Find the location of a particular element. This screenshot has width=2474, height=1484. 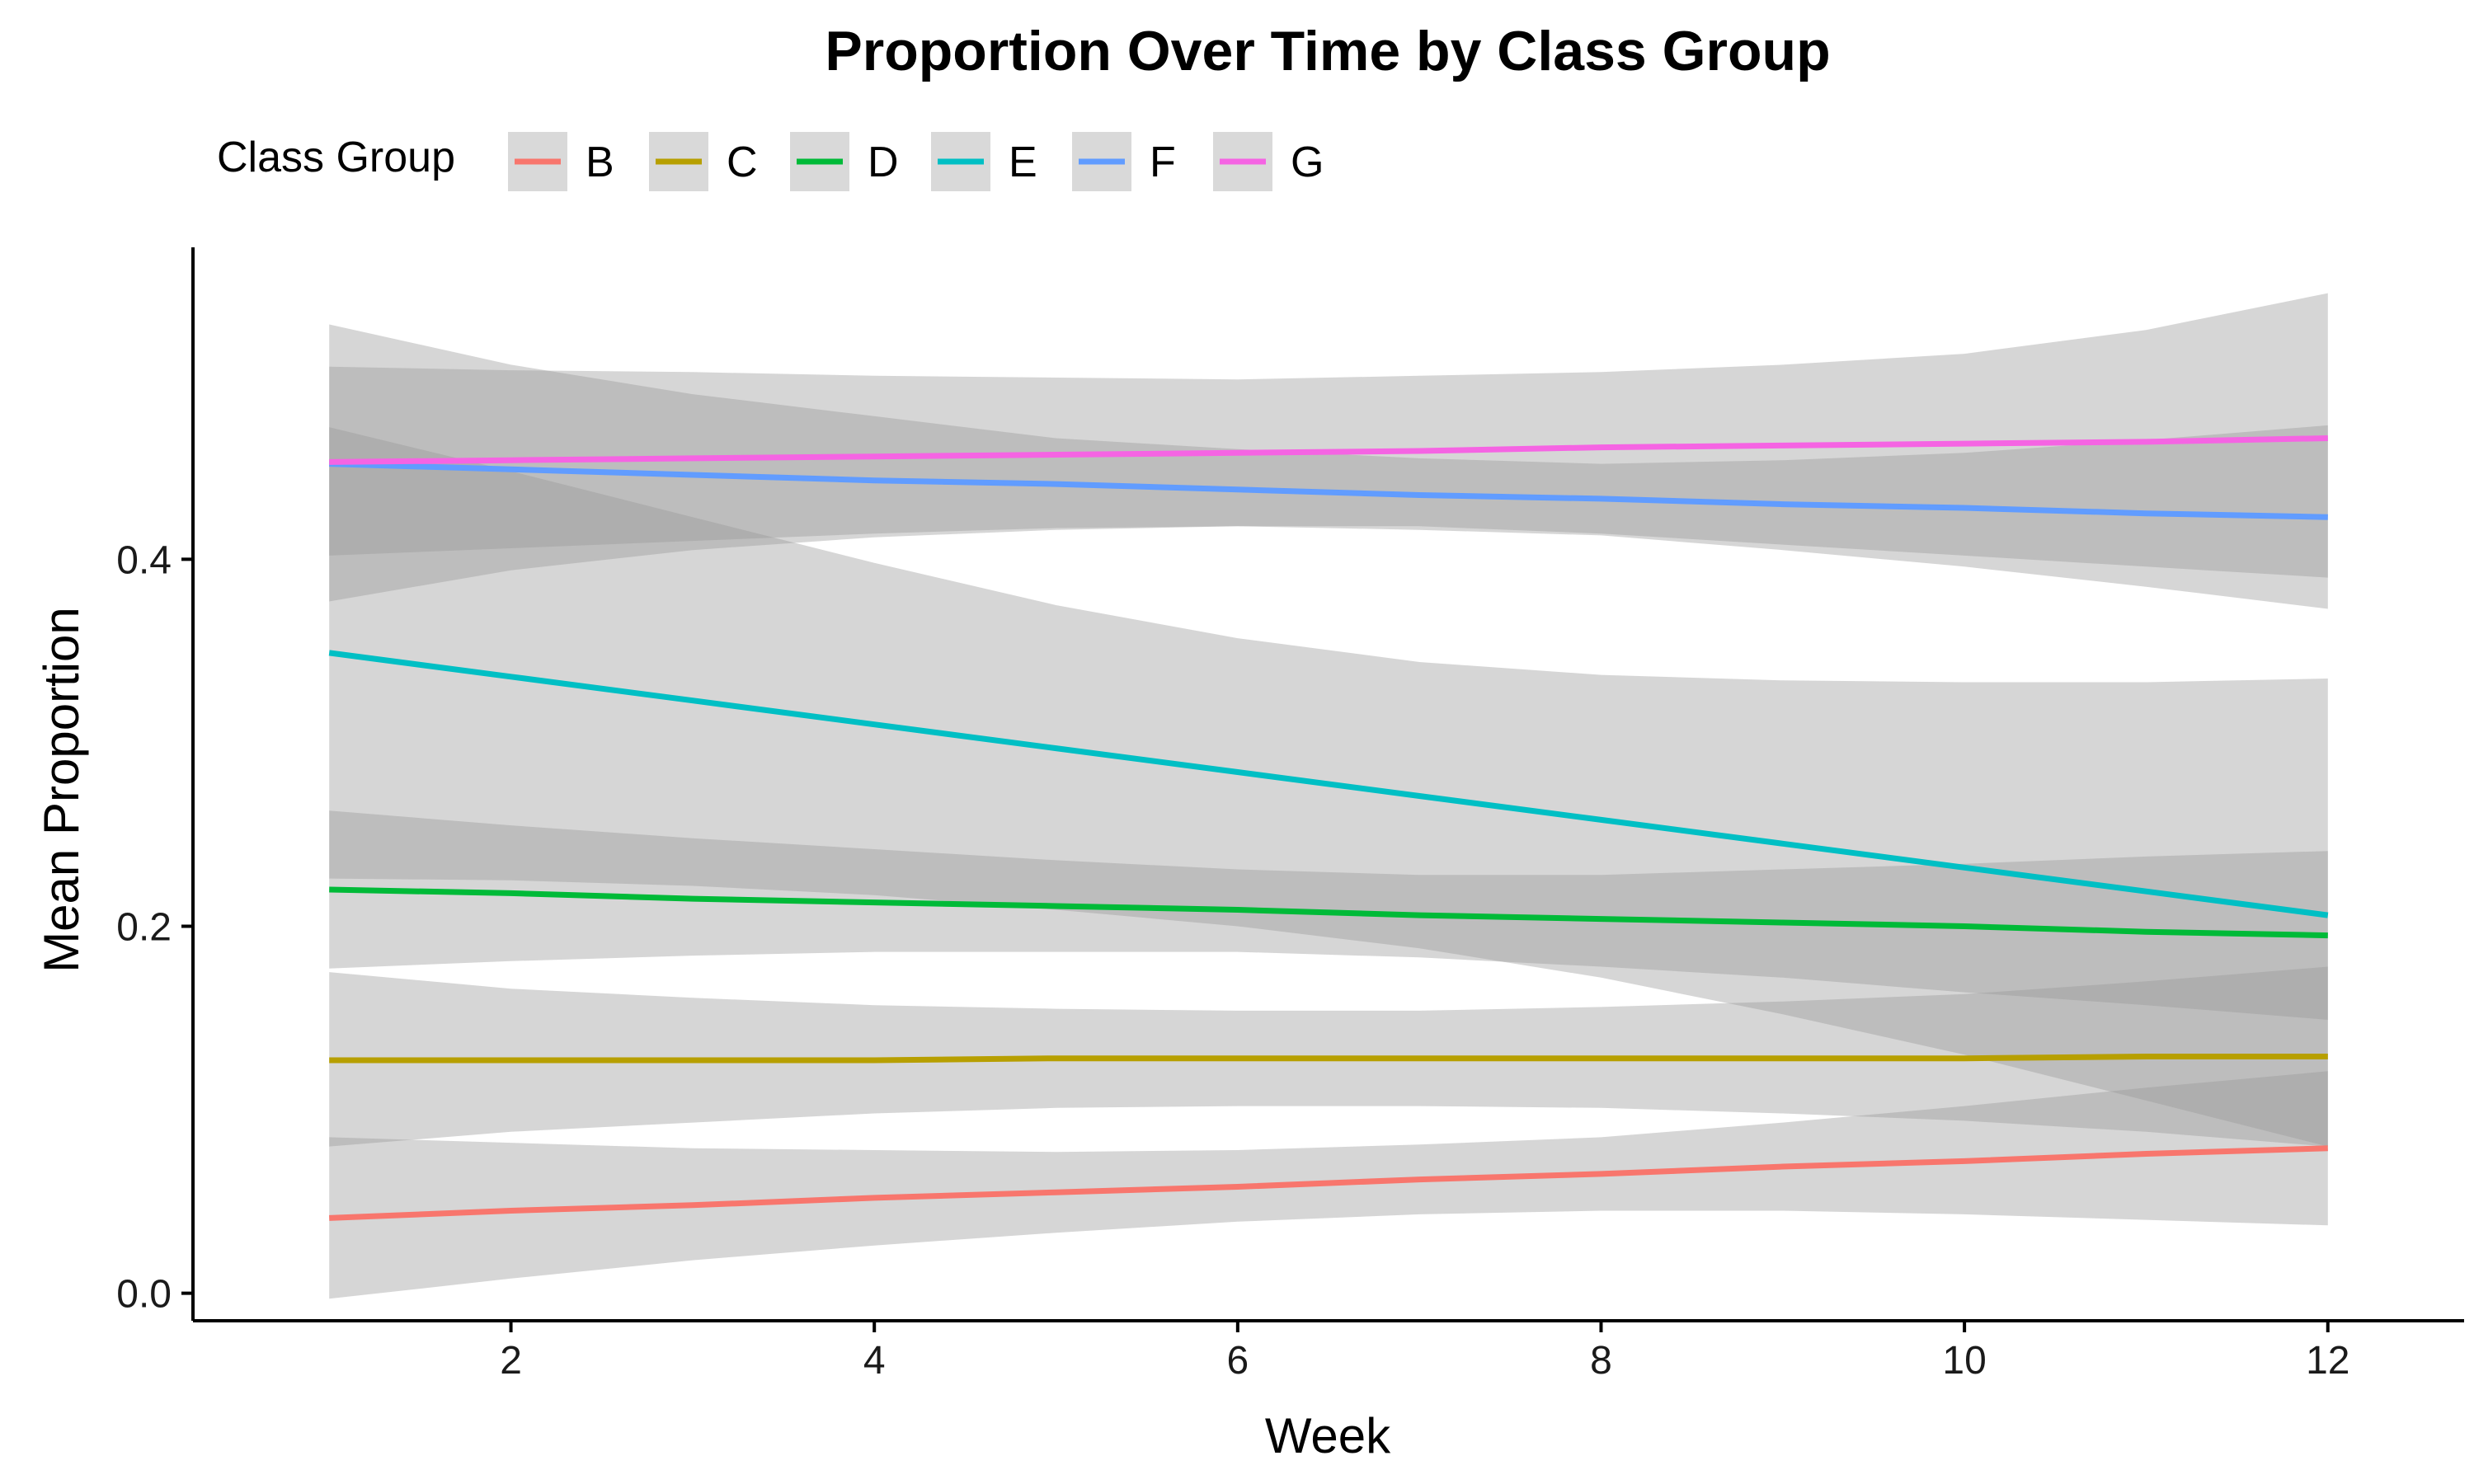

x-axis-ticks: 2 4 6 8 10 12 is located at coordinates (1424, 1352).